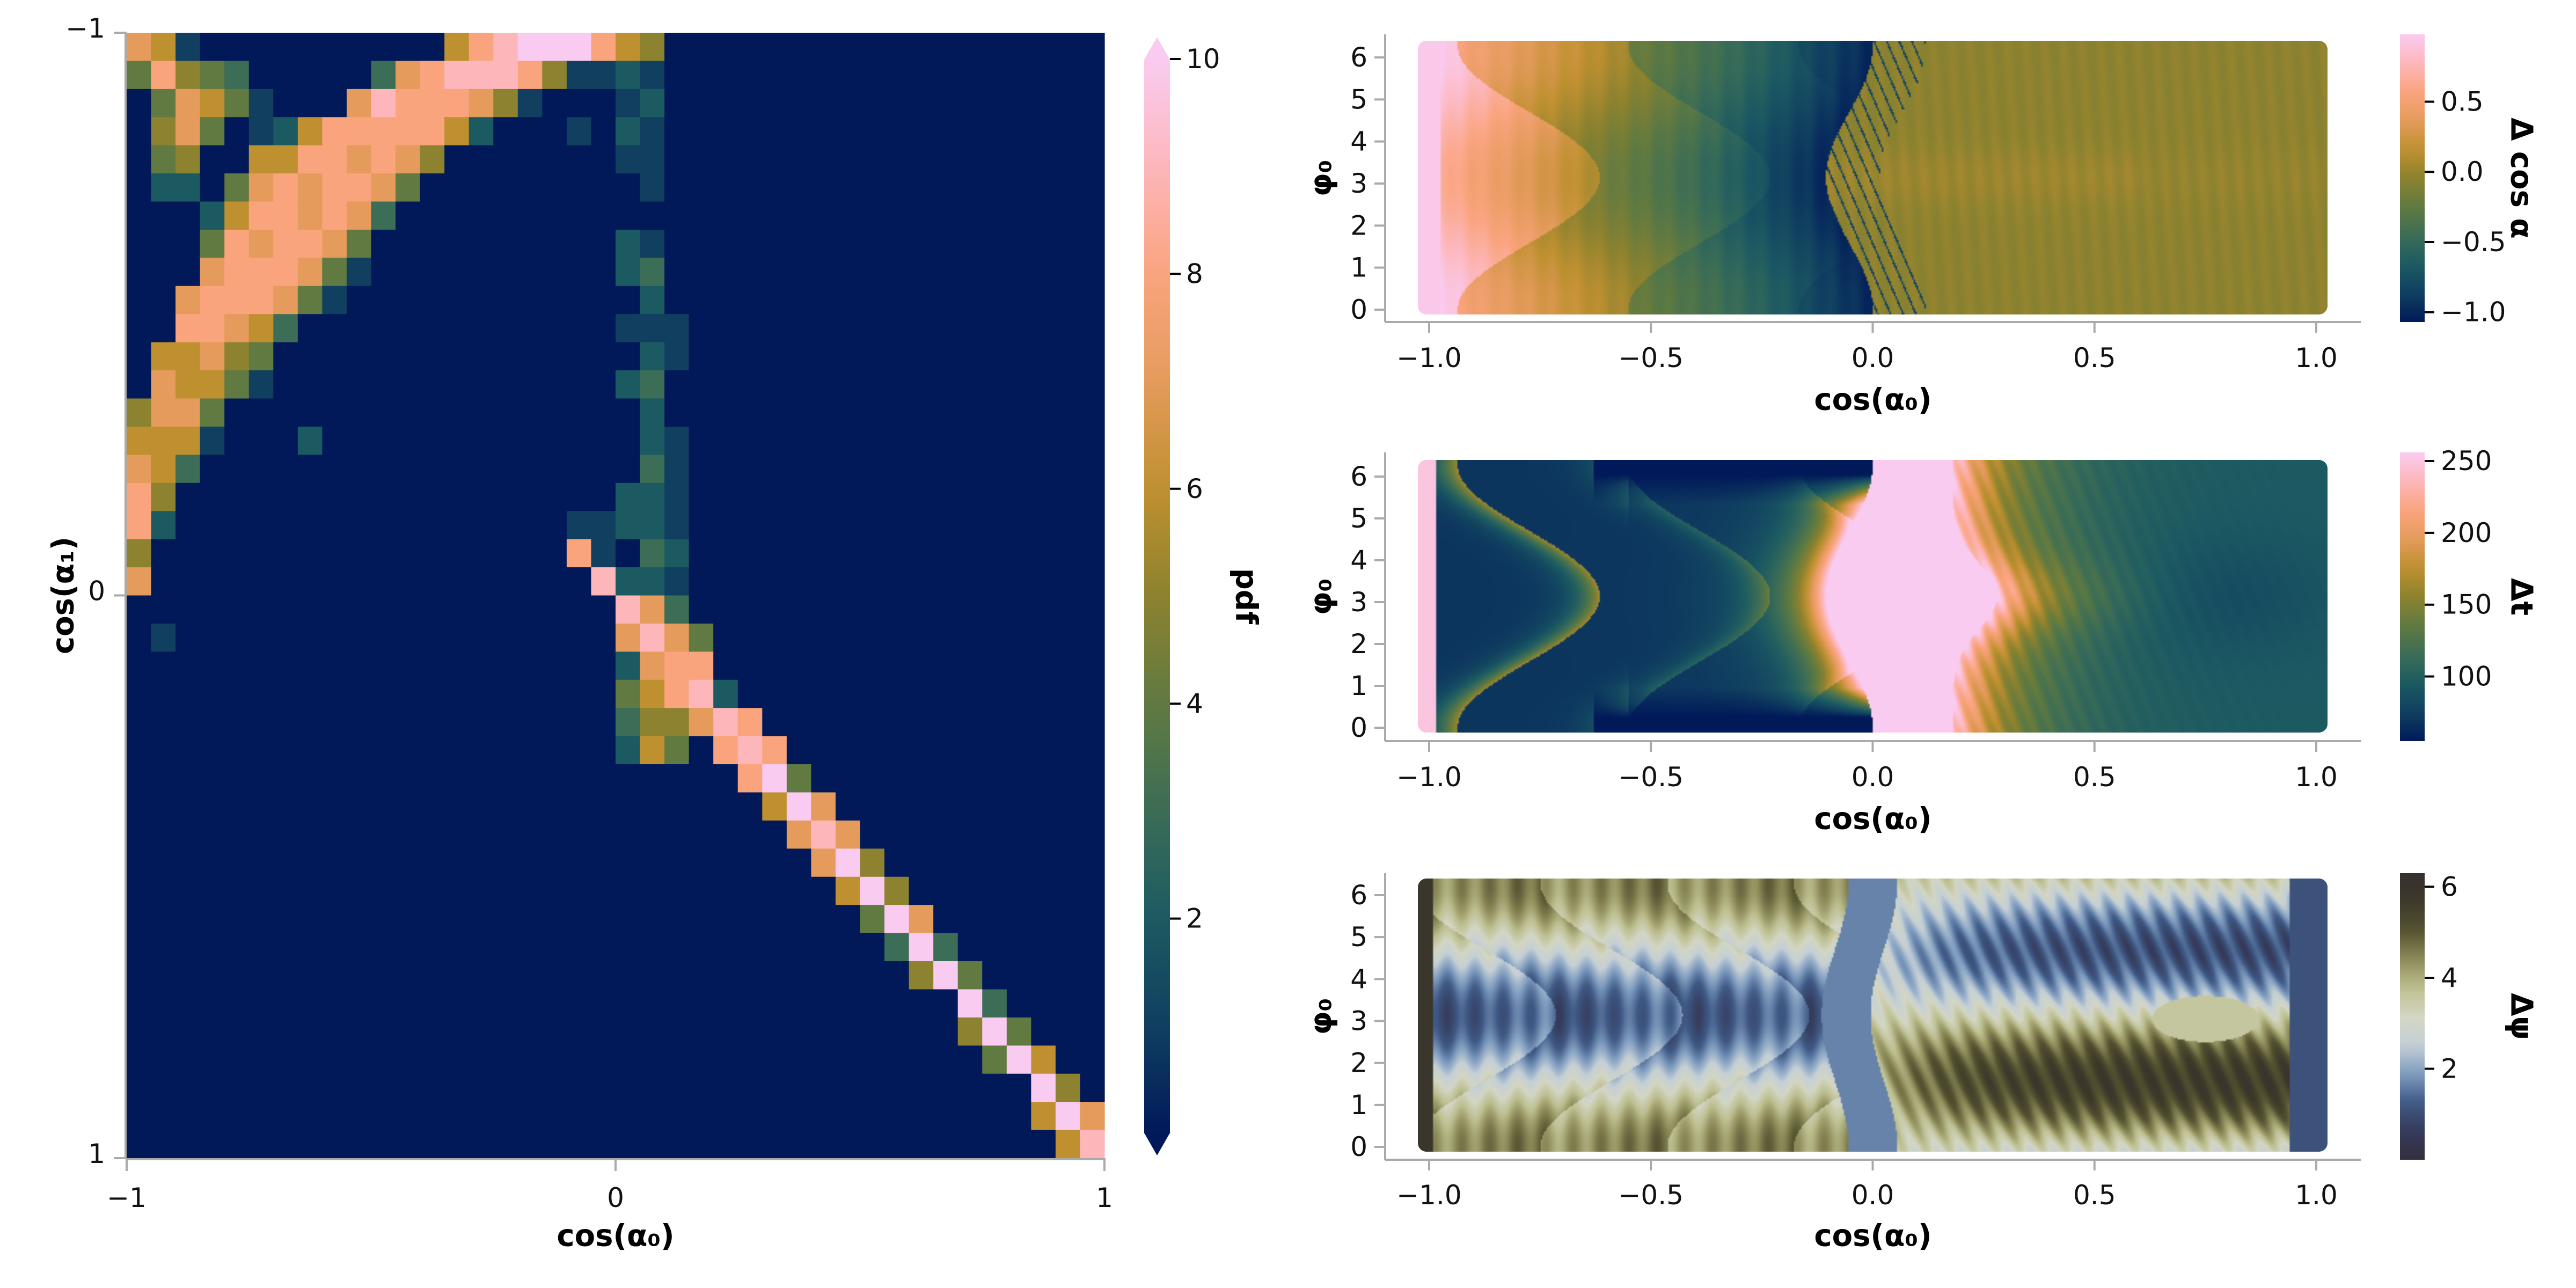 Image resolution: width=2576 pixels, height=1288 pixels. I want to click on y-axis-label: φ₀, so click(1321, 597).